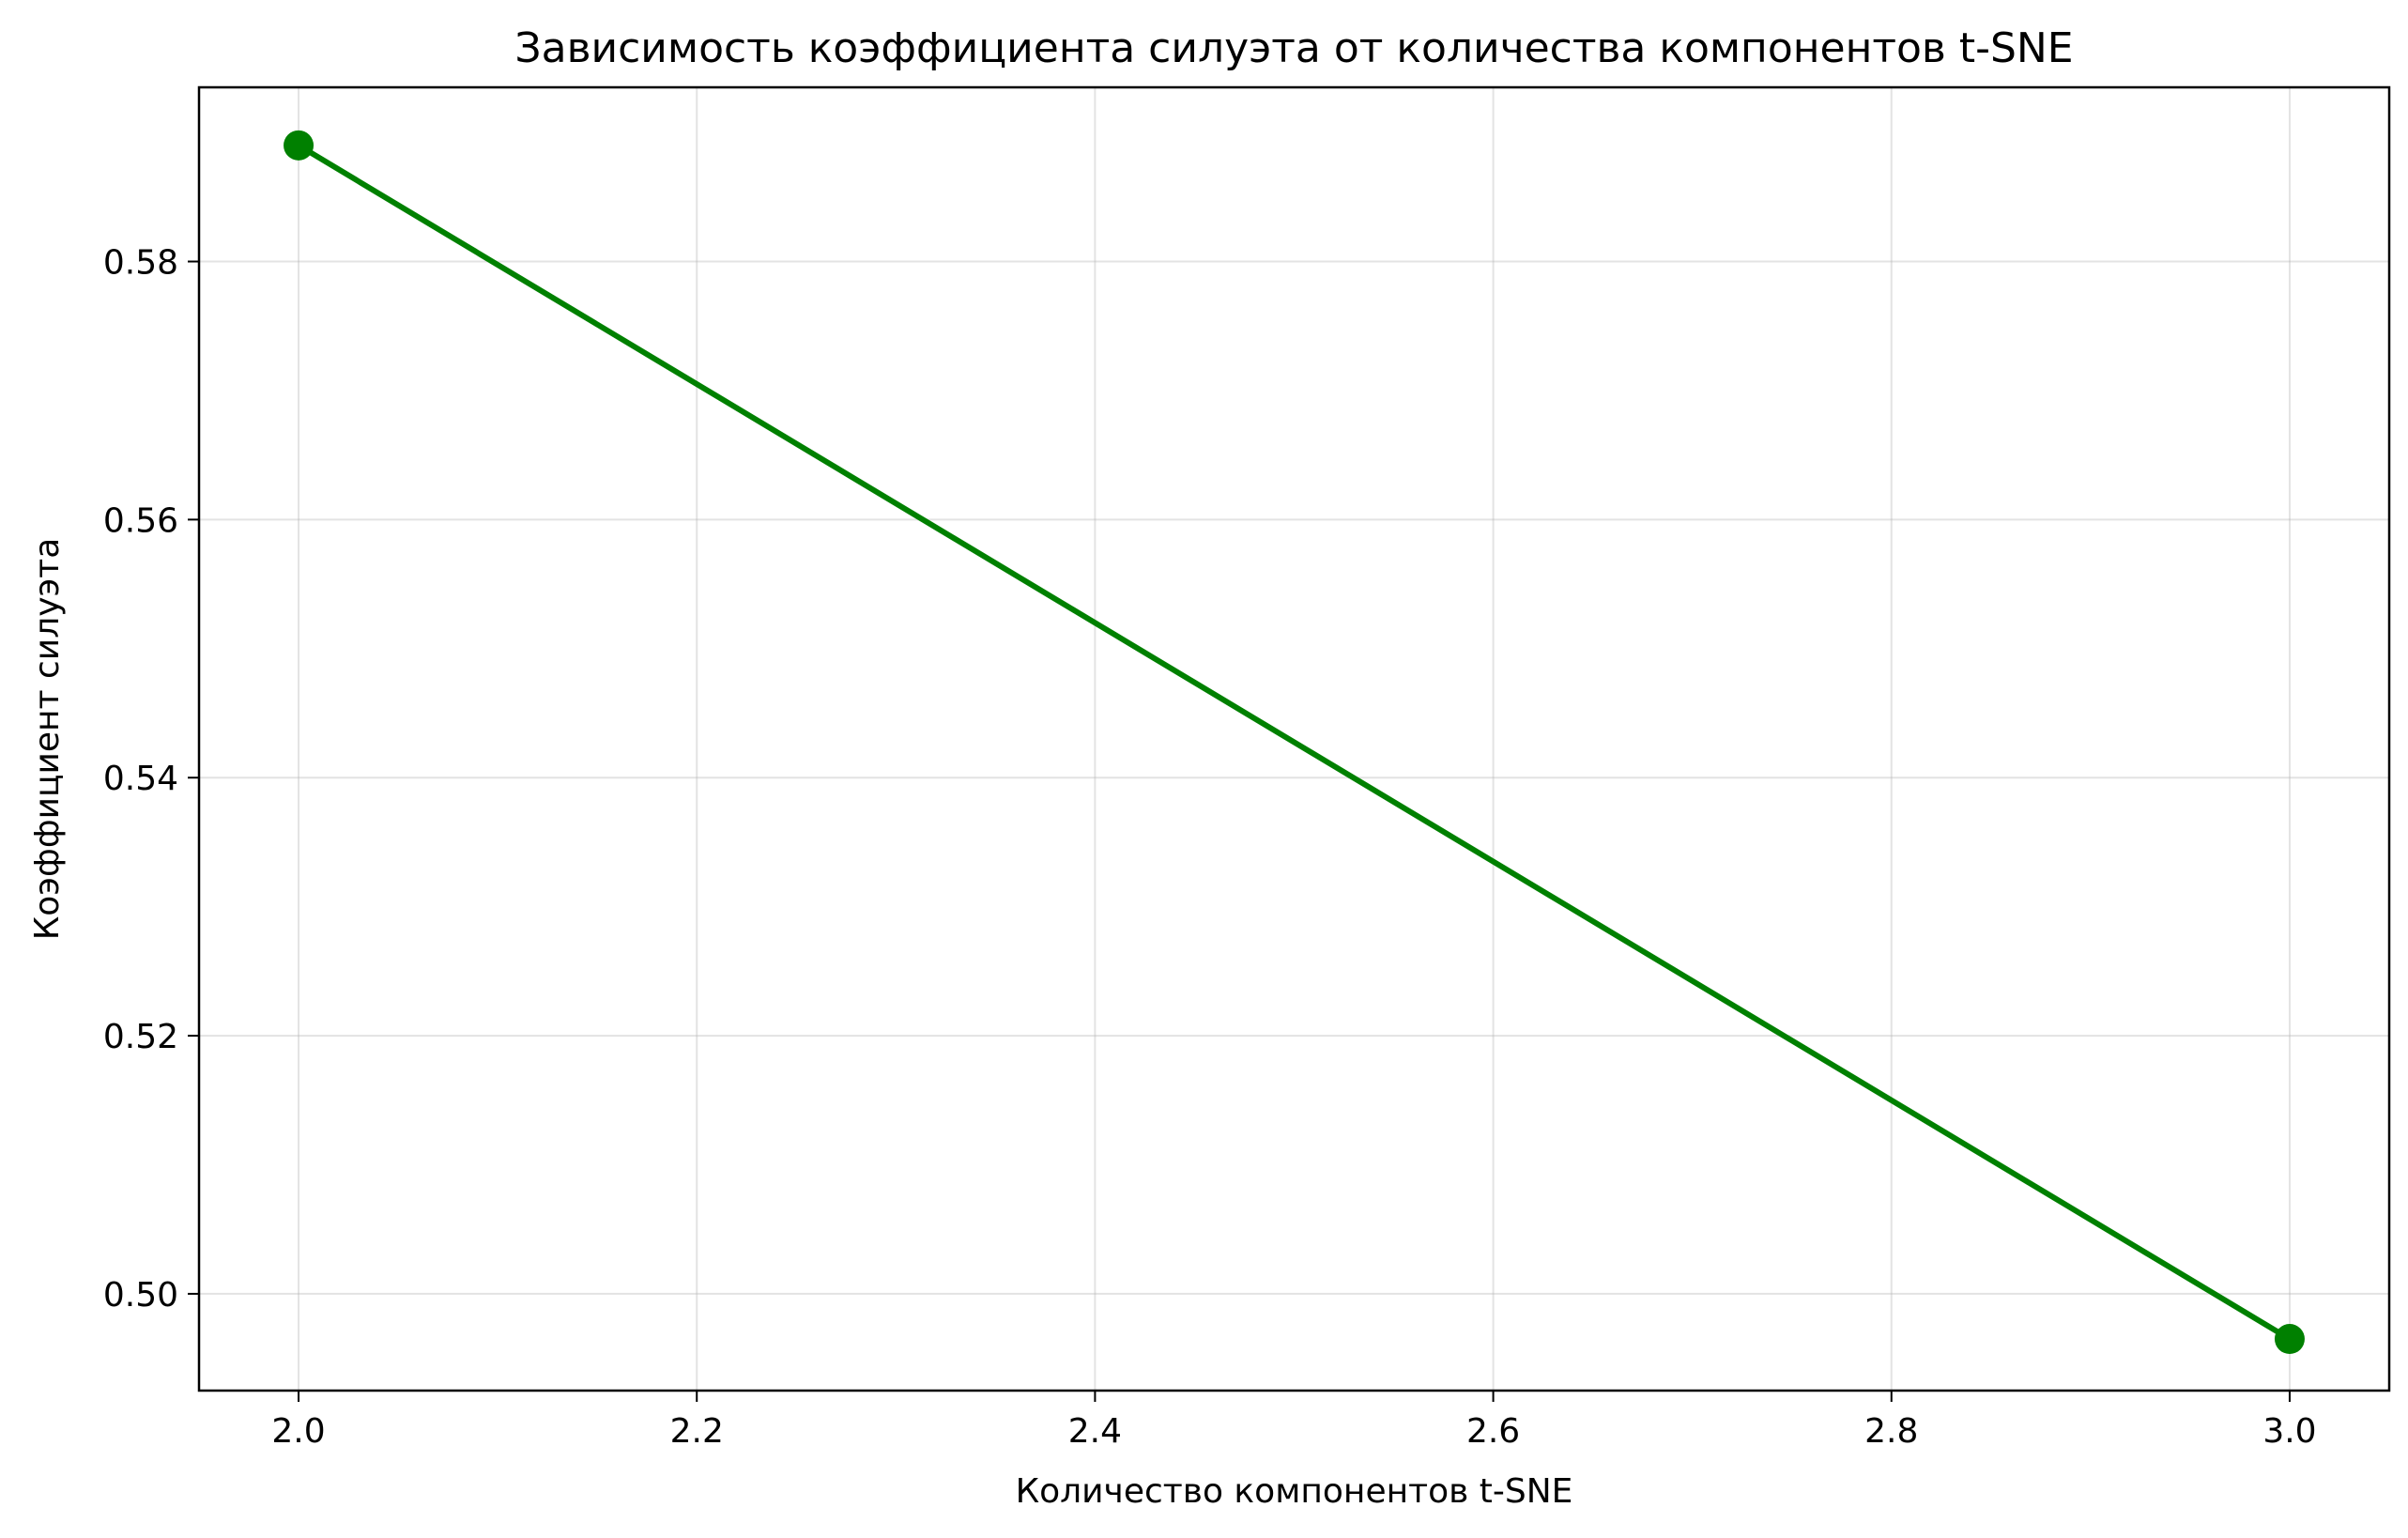  I want to click on x-tick-label: 2.8, so click(1891, 1431).